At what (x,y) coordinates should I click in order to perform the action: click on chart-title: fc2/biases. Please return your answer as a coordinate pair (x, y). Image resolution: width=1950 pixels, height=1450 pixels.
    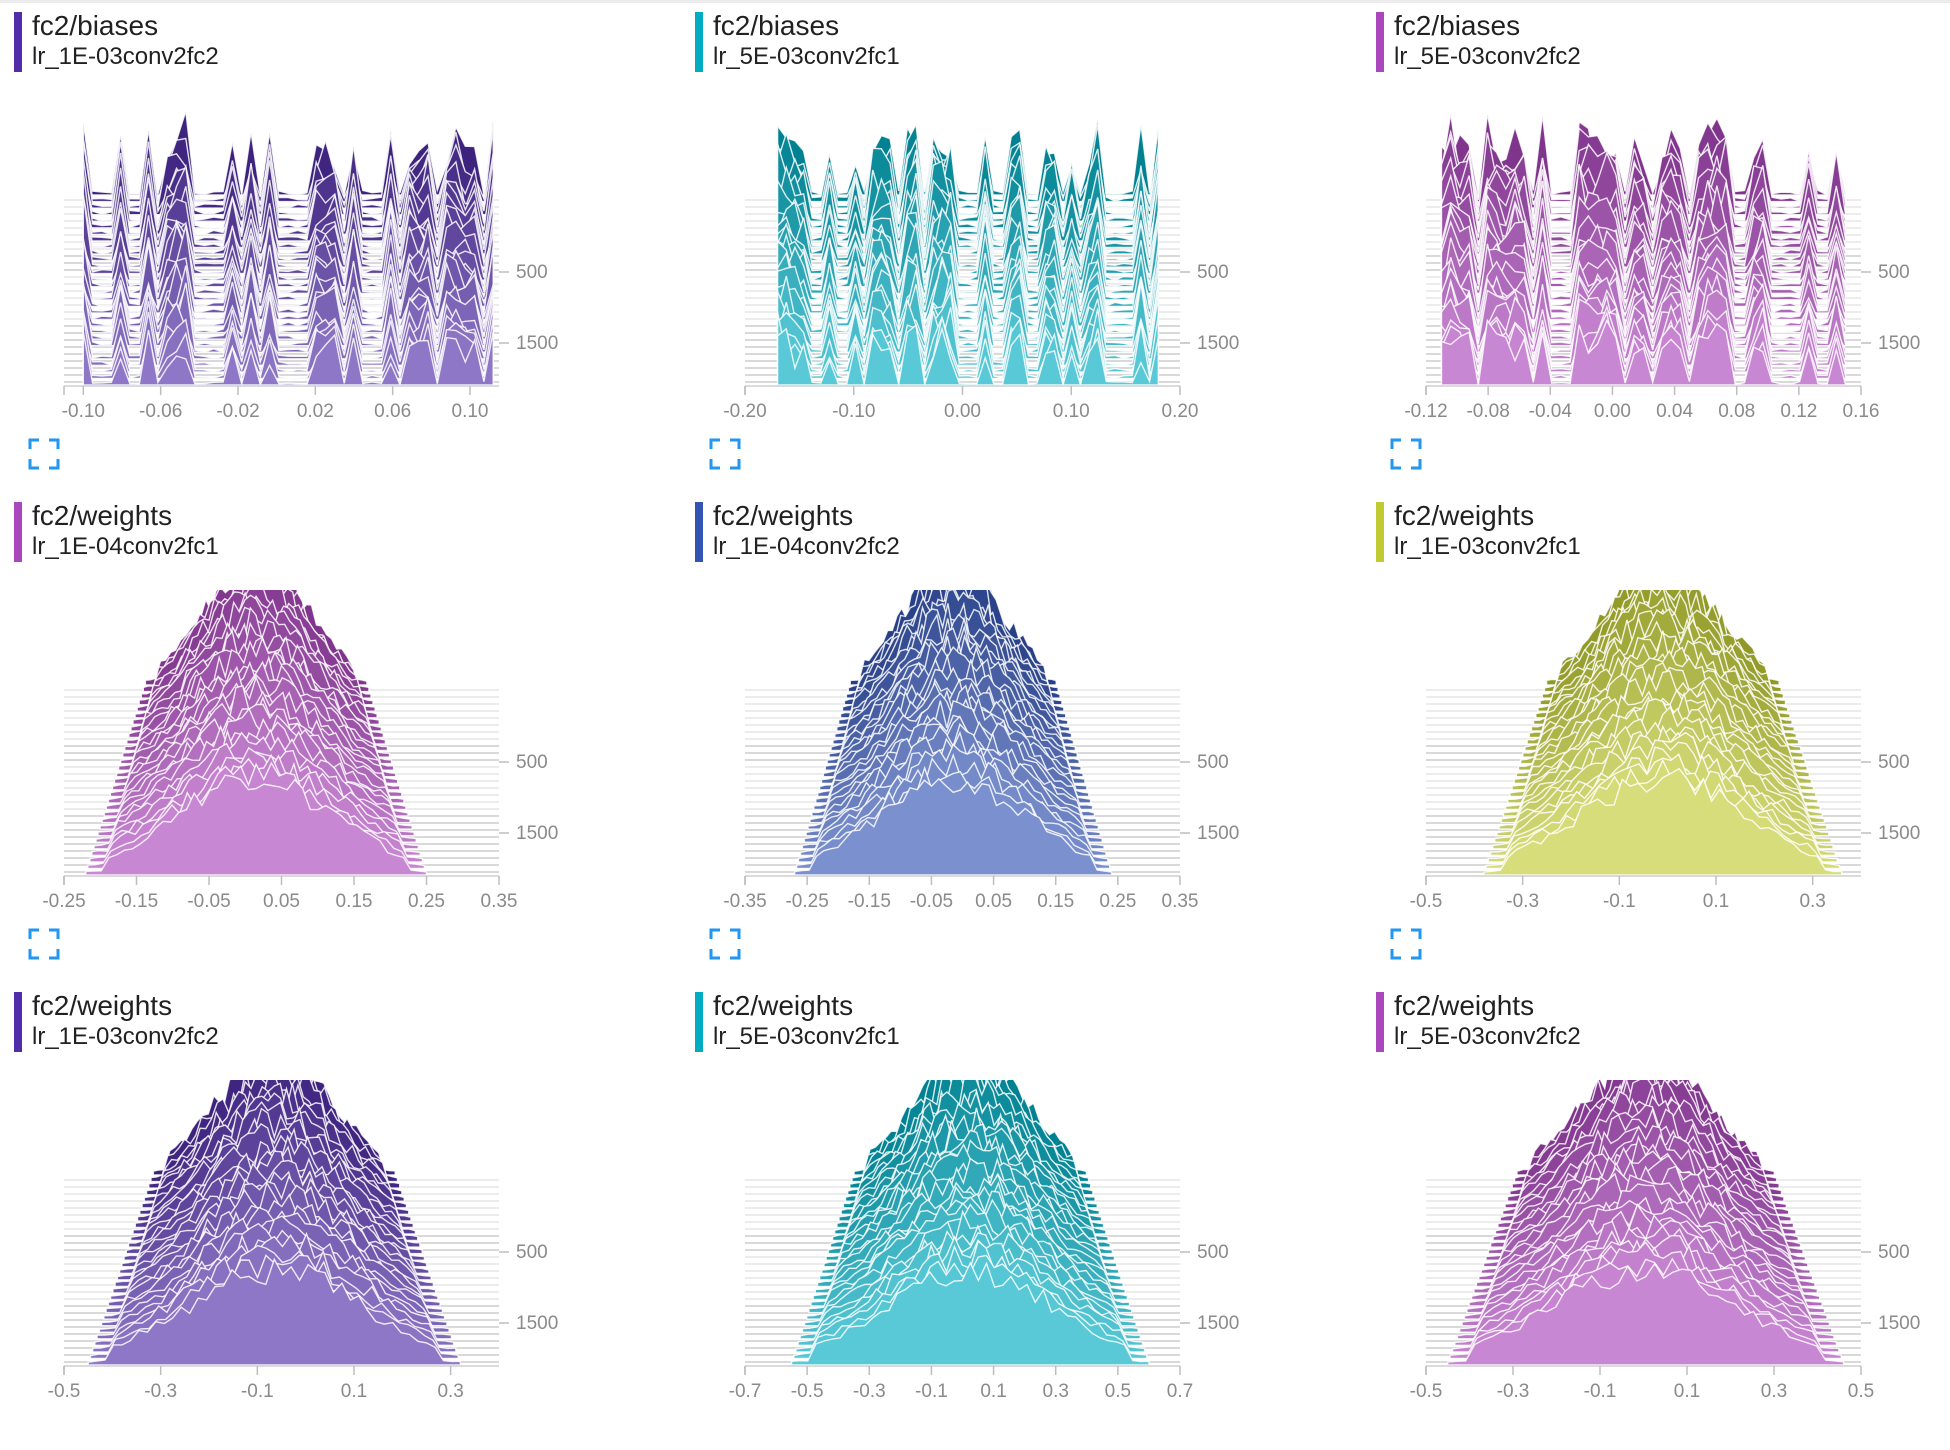
    Looking at the image, I should click on (776, 25).